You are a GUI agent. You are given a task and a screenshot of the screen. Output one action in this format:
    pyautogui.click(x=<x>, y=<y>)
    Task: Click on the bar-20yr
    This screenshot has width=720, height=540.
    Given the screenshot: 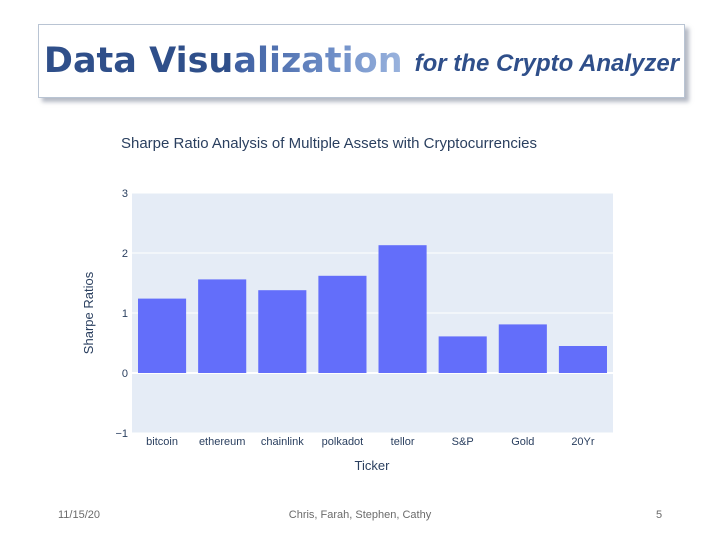 What is the action you would take?
    pyautogui.click(x=582, y=359)
    